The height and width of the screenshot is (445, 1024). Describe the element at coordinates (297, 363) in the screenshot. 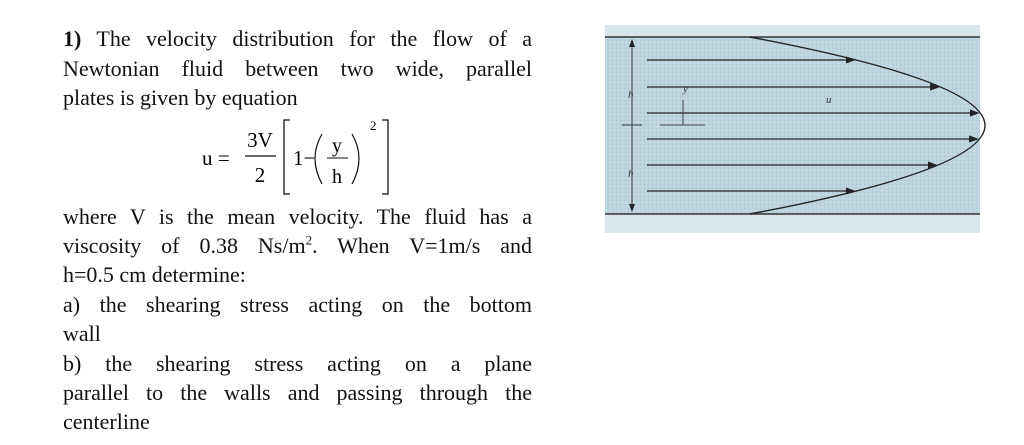

I see `text-line: b) the shearing stress acting on a plane` at that location.